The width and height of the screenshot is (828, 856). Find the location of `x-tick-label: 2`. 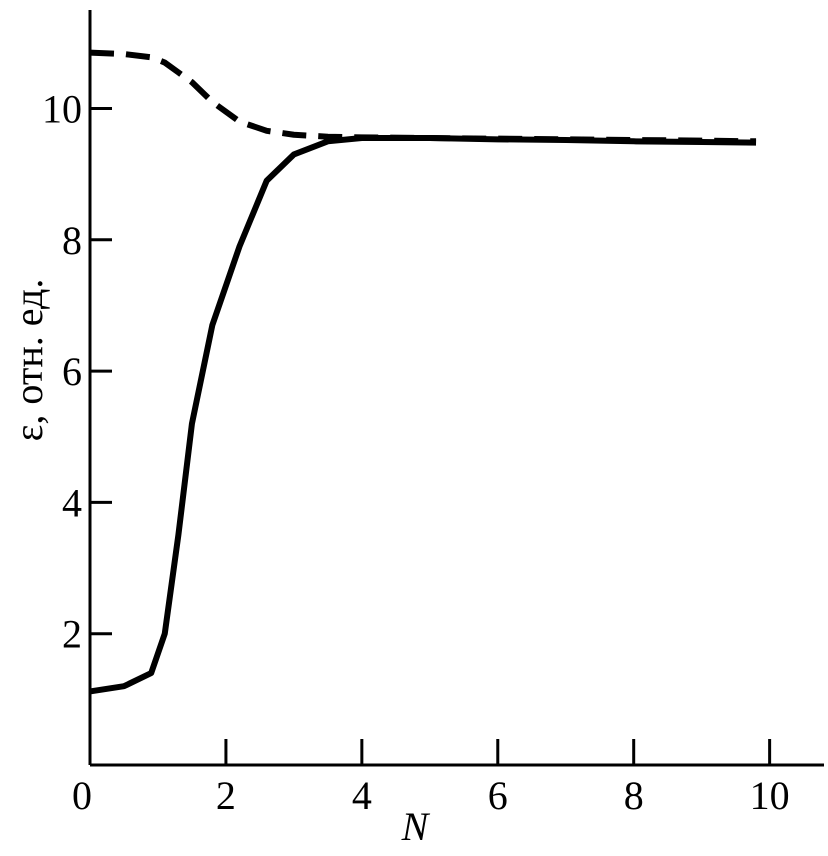

x-tick-label: 2 is located at coordinates (226, 795).